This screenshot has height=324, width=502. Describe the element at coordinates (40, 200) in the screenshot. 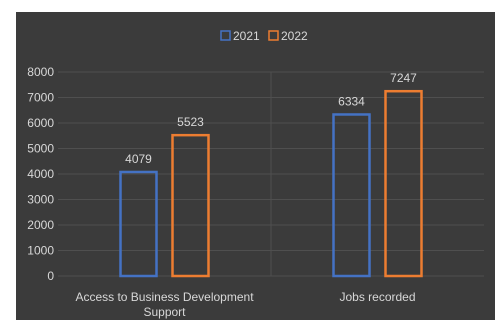

I see `y-tick-label: 3000` at that location.